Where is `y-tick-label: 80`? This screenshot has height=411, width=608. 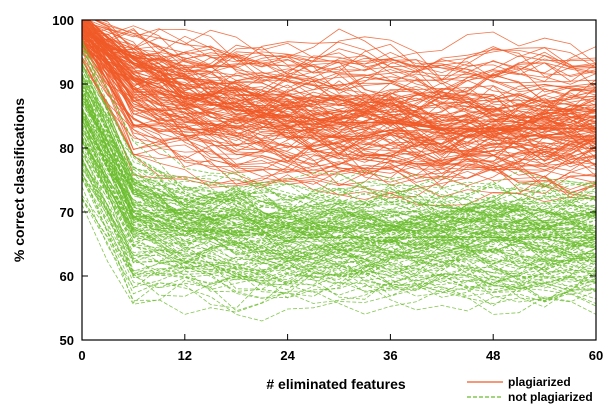 y-tick-label: 80 is located at coordinates (67, 148).